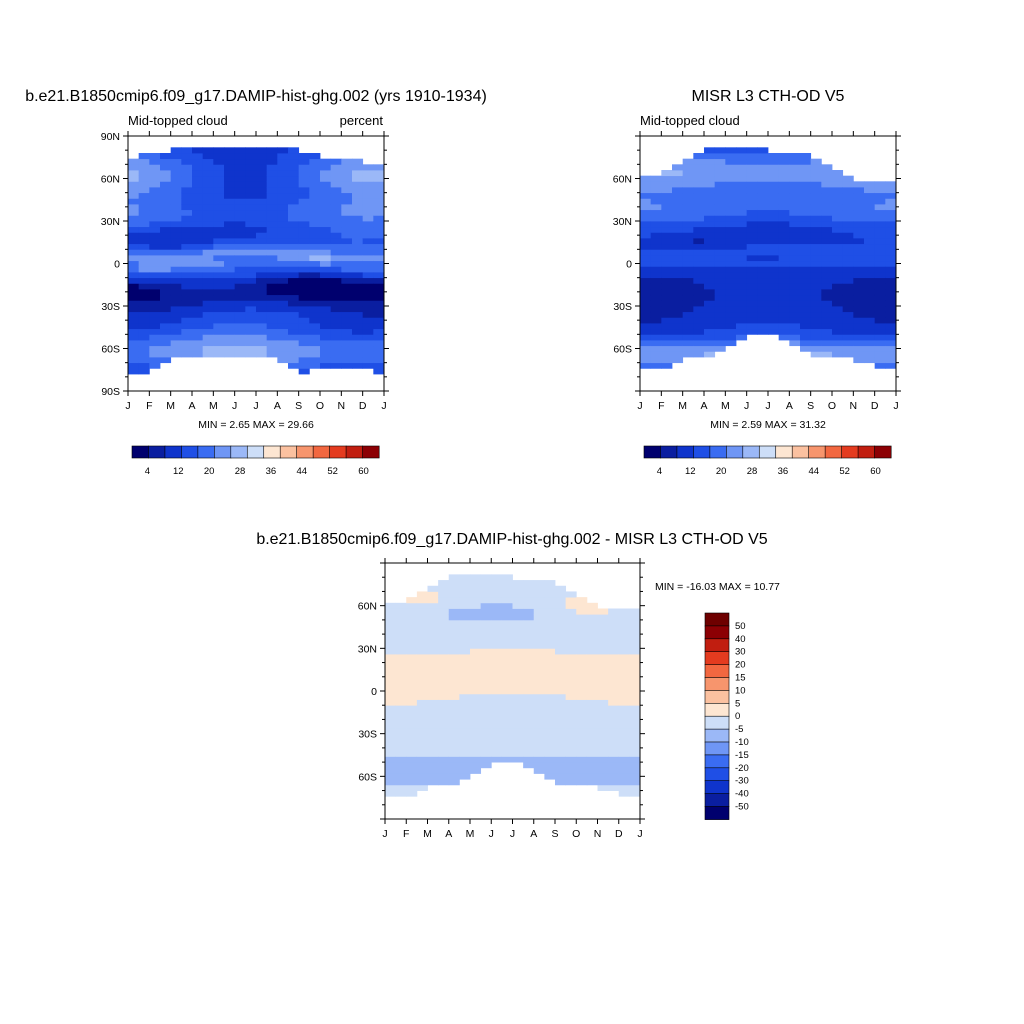  I want to click on colorbar-swatch, so click(717, 671).